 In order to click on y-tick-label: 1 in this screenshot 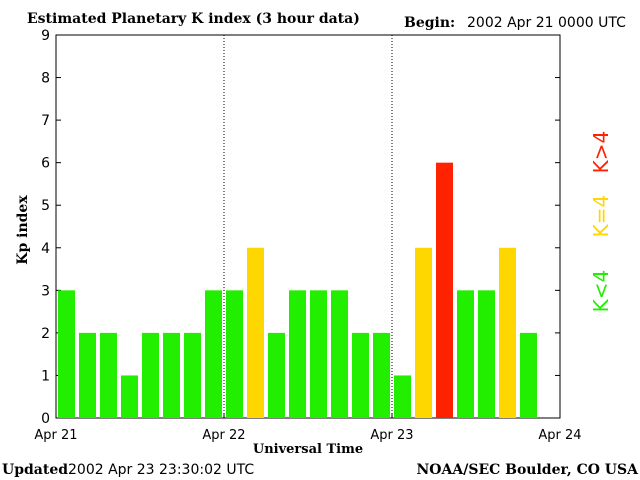, I will do `click(45, 376)`.